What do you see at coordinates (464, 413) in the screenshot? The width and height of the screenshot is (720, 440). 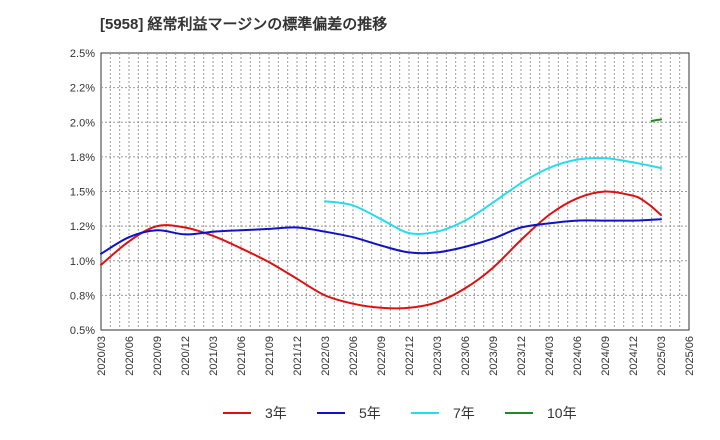 I see `legend-label: 7年` at bounding box center [464, 413].